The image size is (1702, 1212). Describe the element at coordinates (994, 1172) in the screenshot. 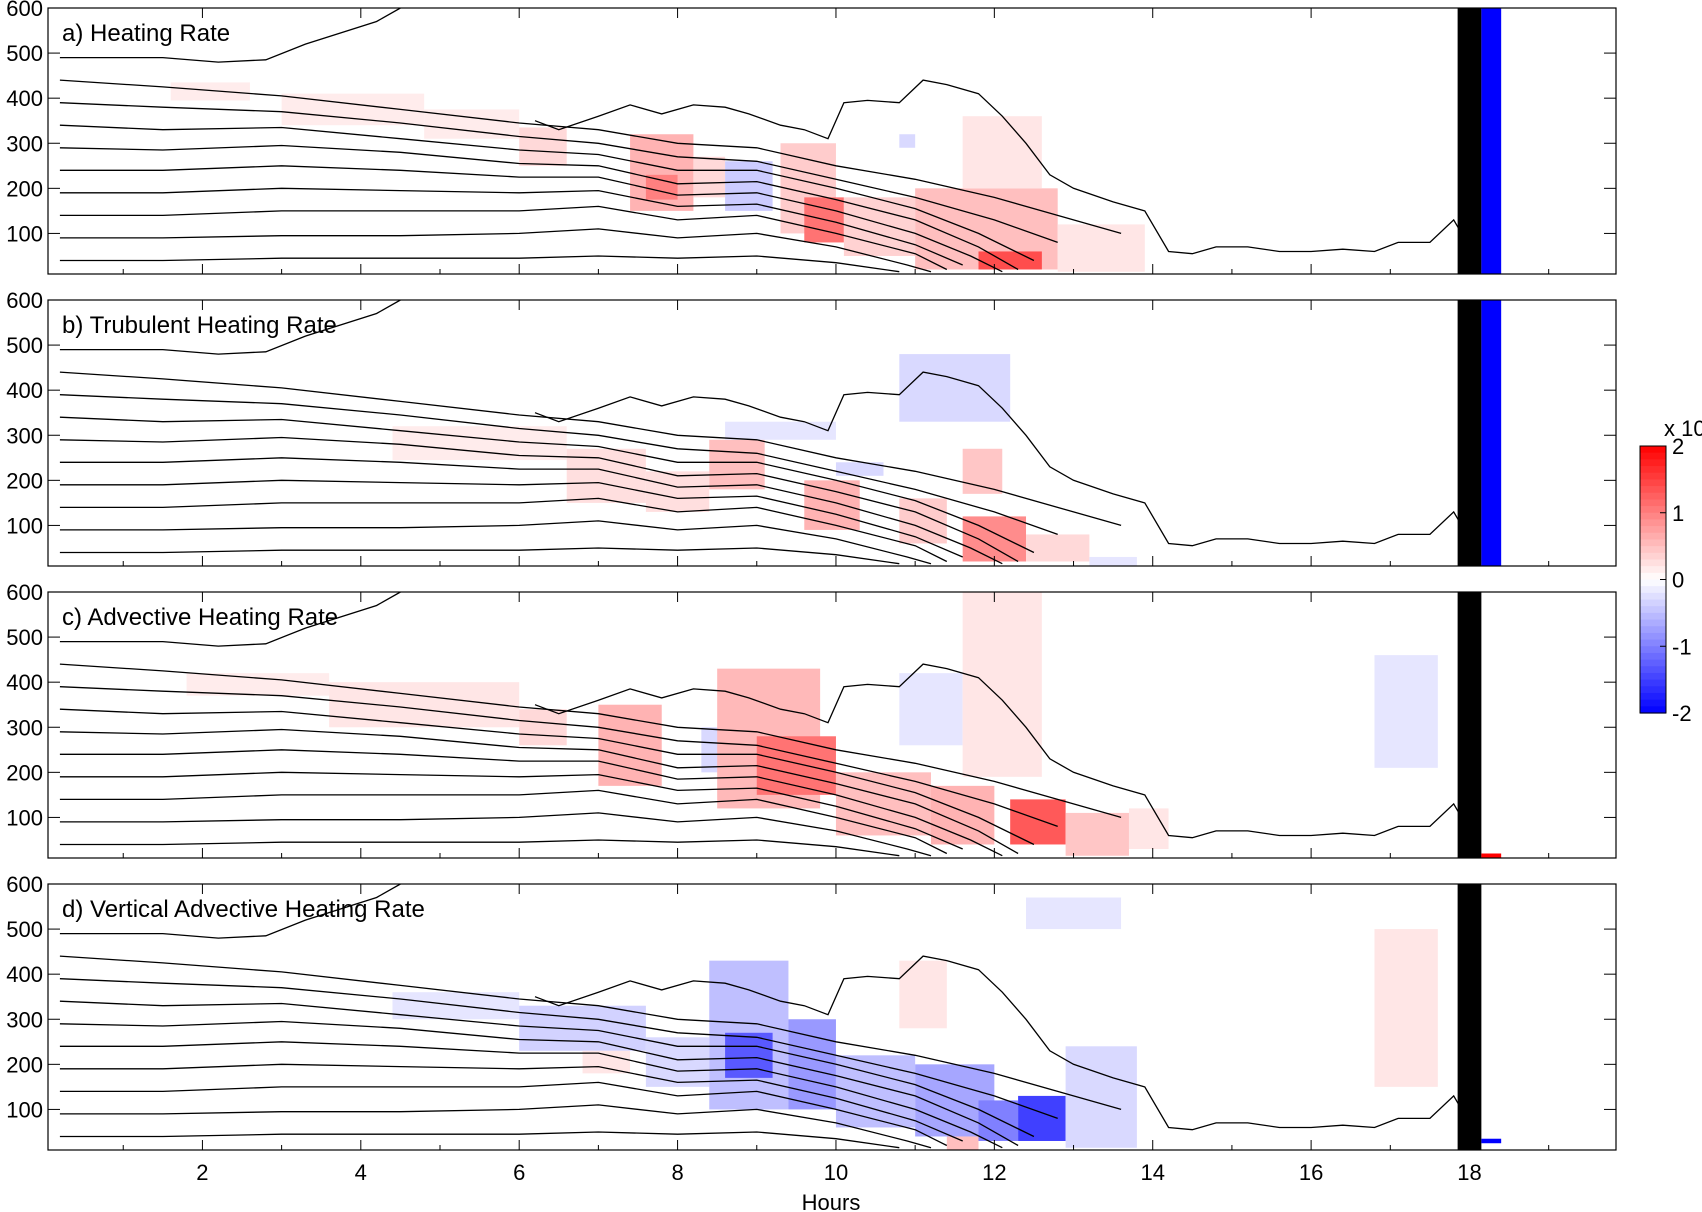

I see `x-tick-label: 12` at that location.